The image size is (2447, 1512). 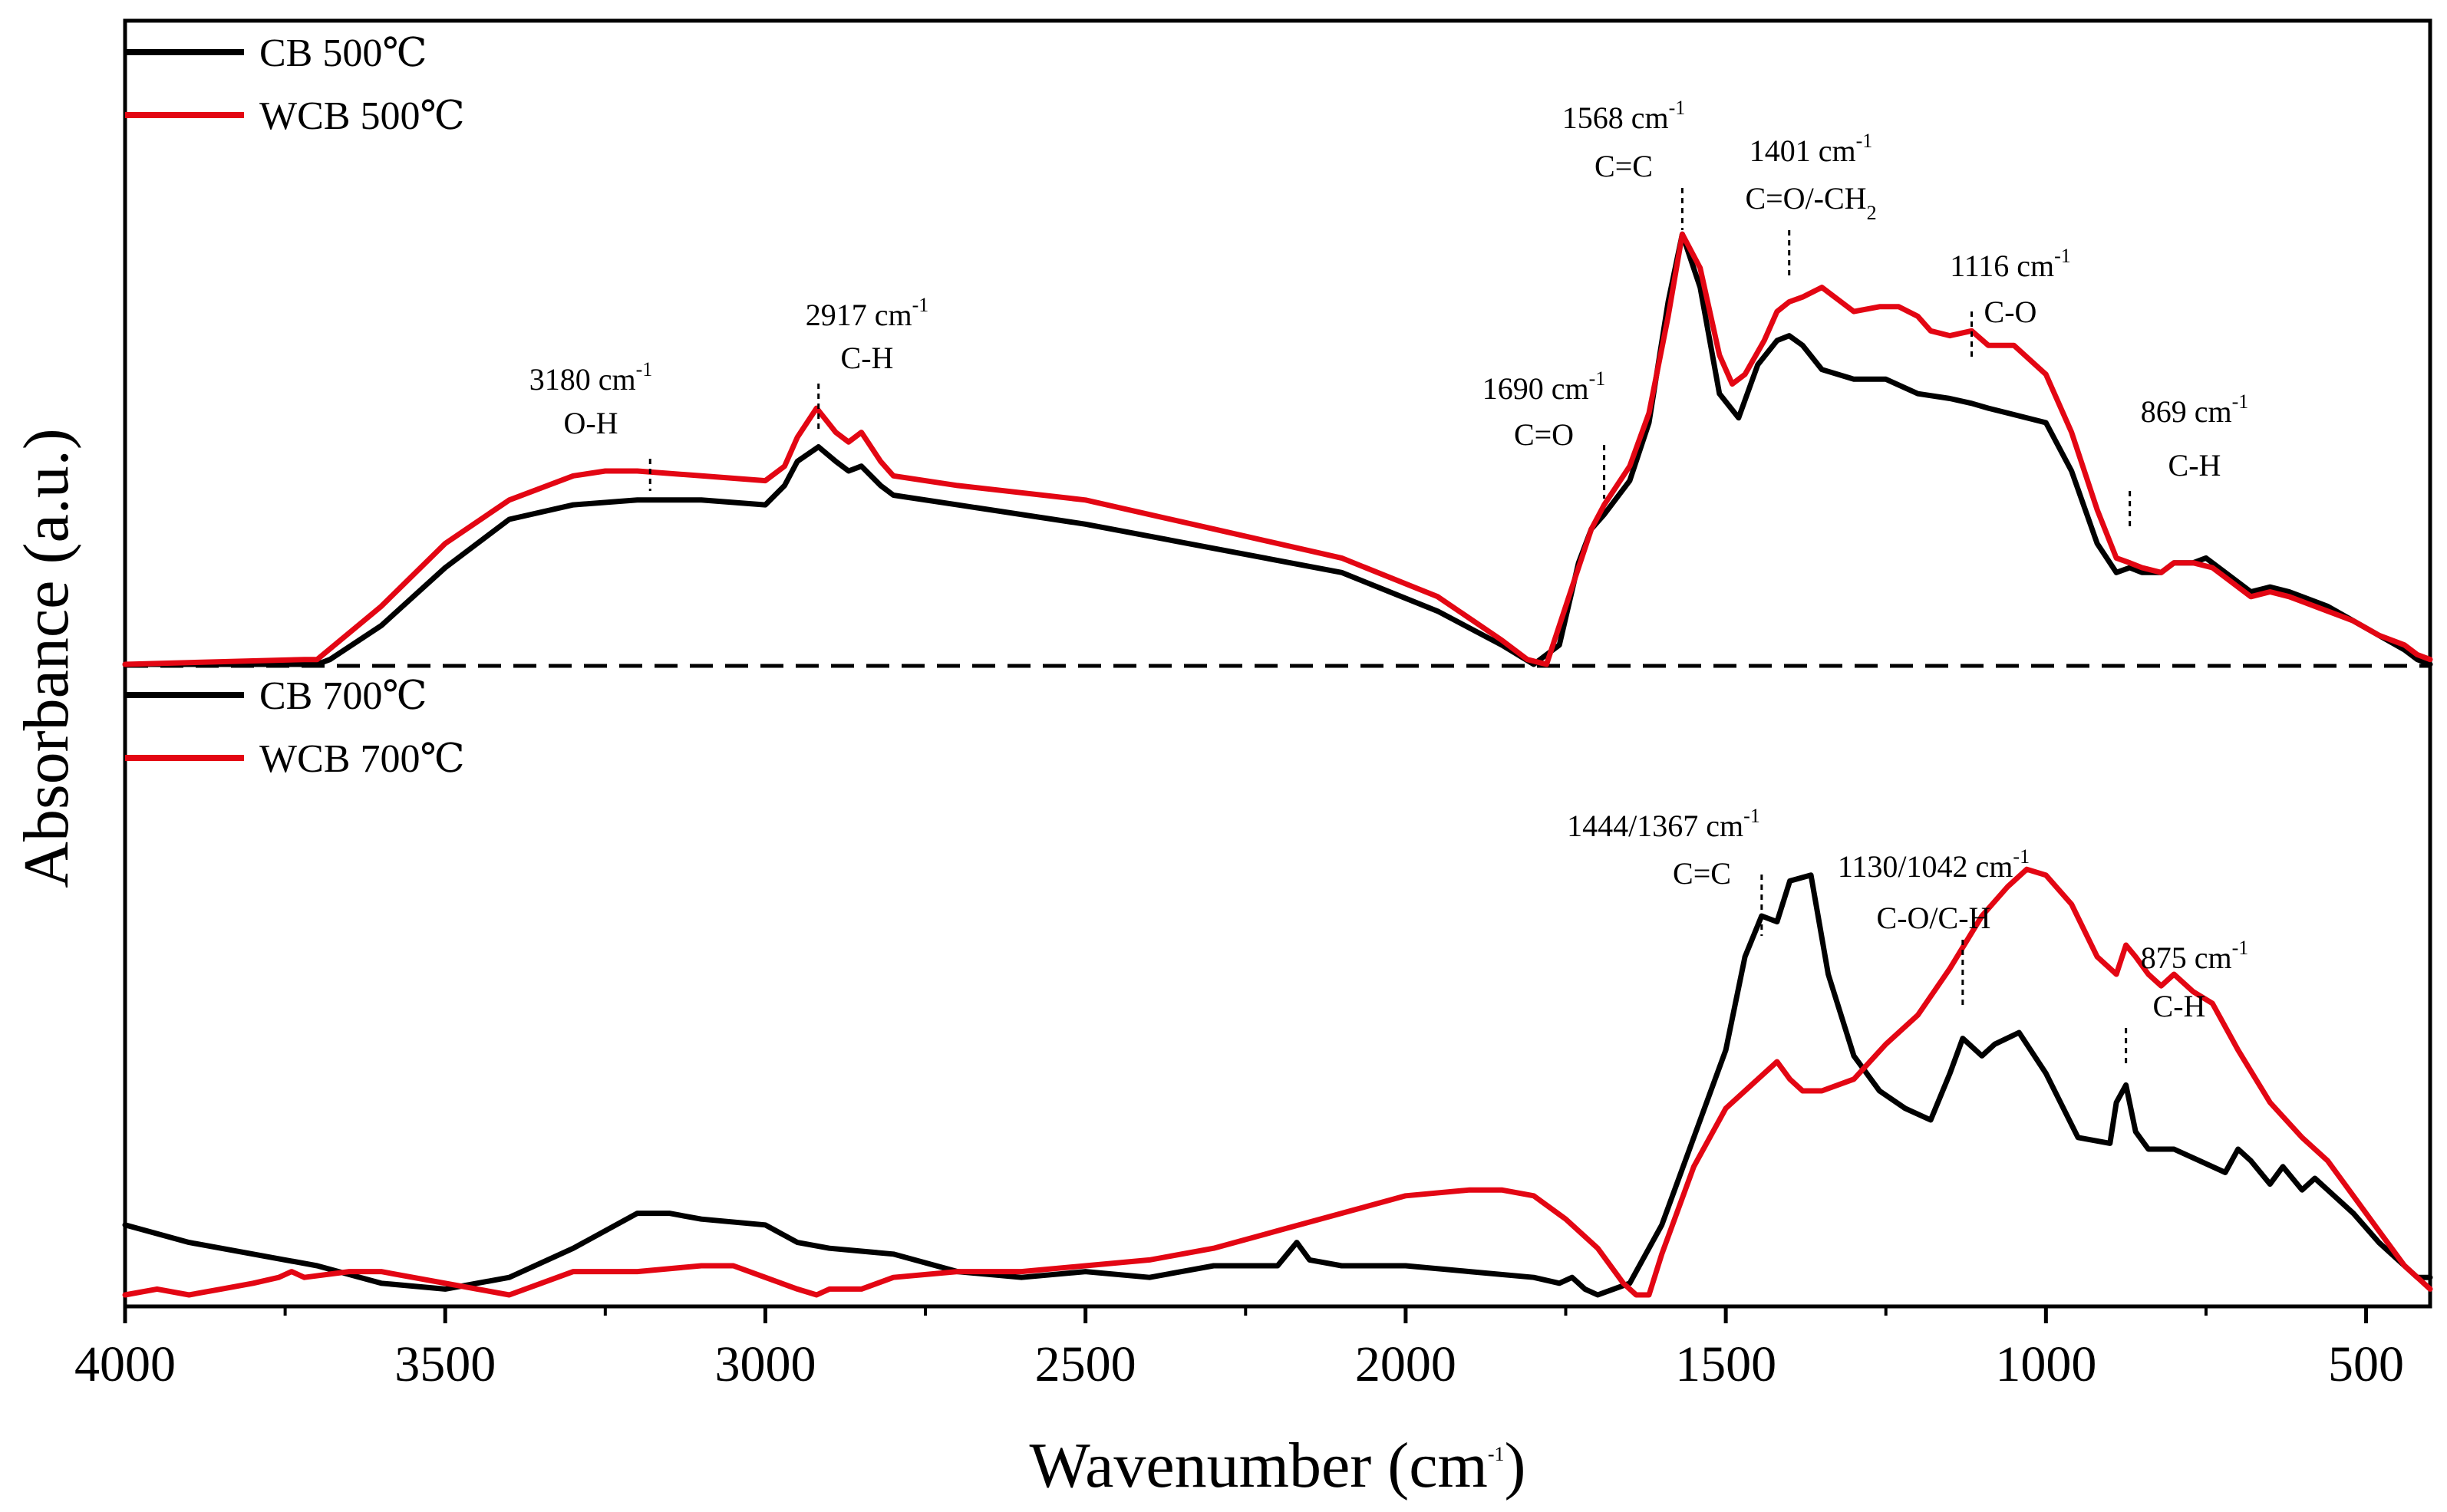 What do you see at coordinates (343, 696) in the screenshot?
I see `legend-label-1-0: CB 700℃` at bounding box center [343, 696].